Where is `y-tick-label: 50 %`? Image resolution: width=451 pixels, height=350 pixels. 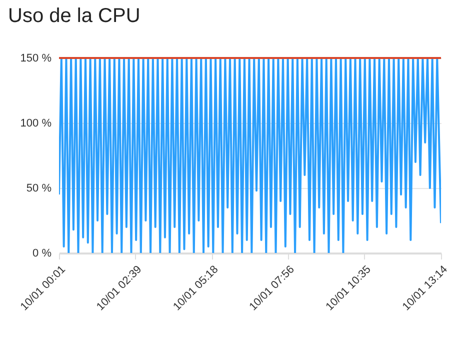 y-tick-label: 50 % is located at coordinates (39, 188).